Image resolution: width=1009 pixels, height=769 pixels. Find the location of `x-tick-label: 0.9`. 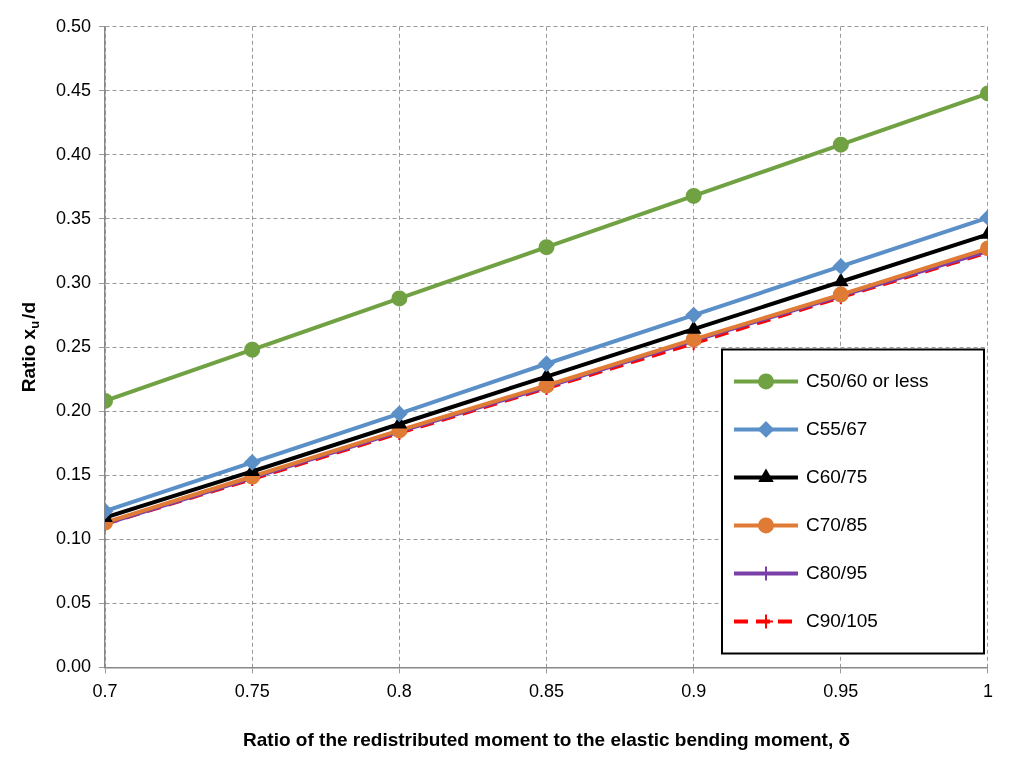

x-tick-label: 0.9 is located at coordinates (694, 691).